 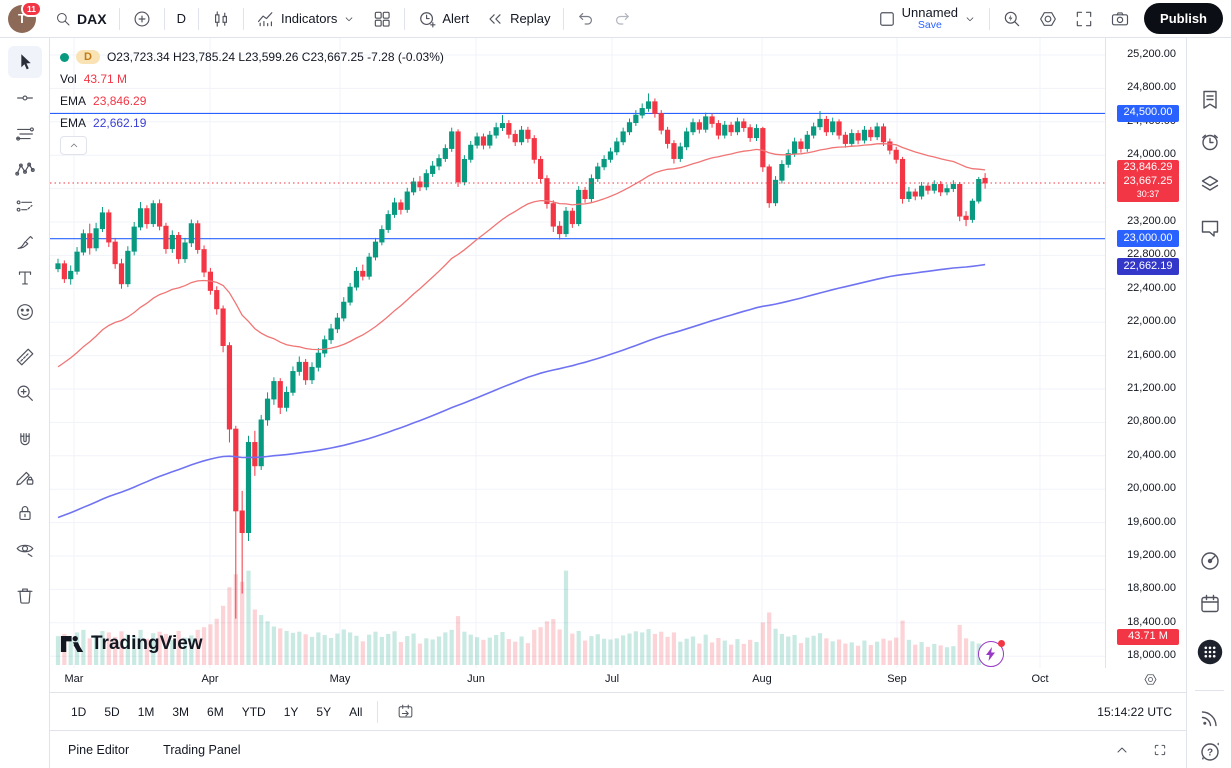 I want to click on alert-label: Alert, so click(x=456, y=18).